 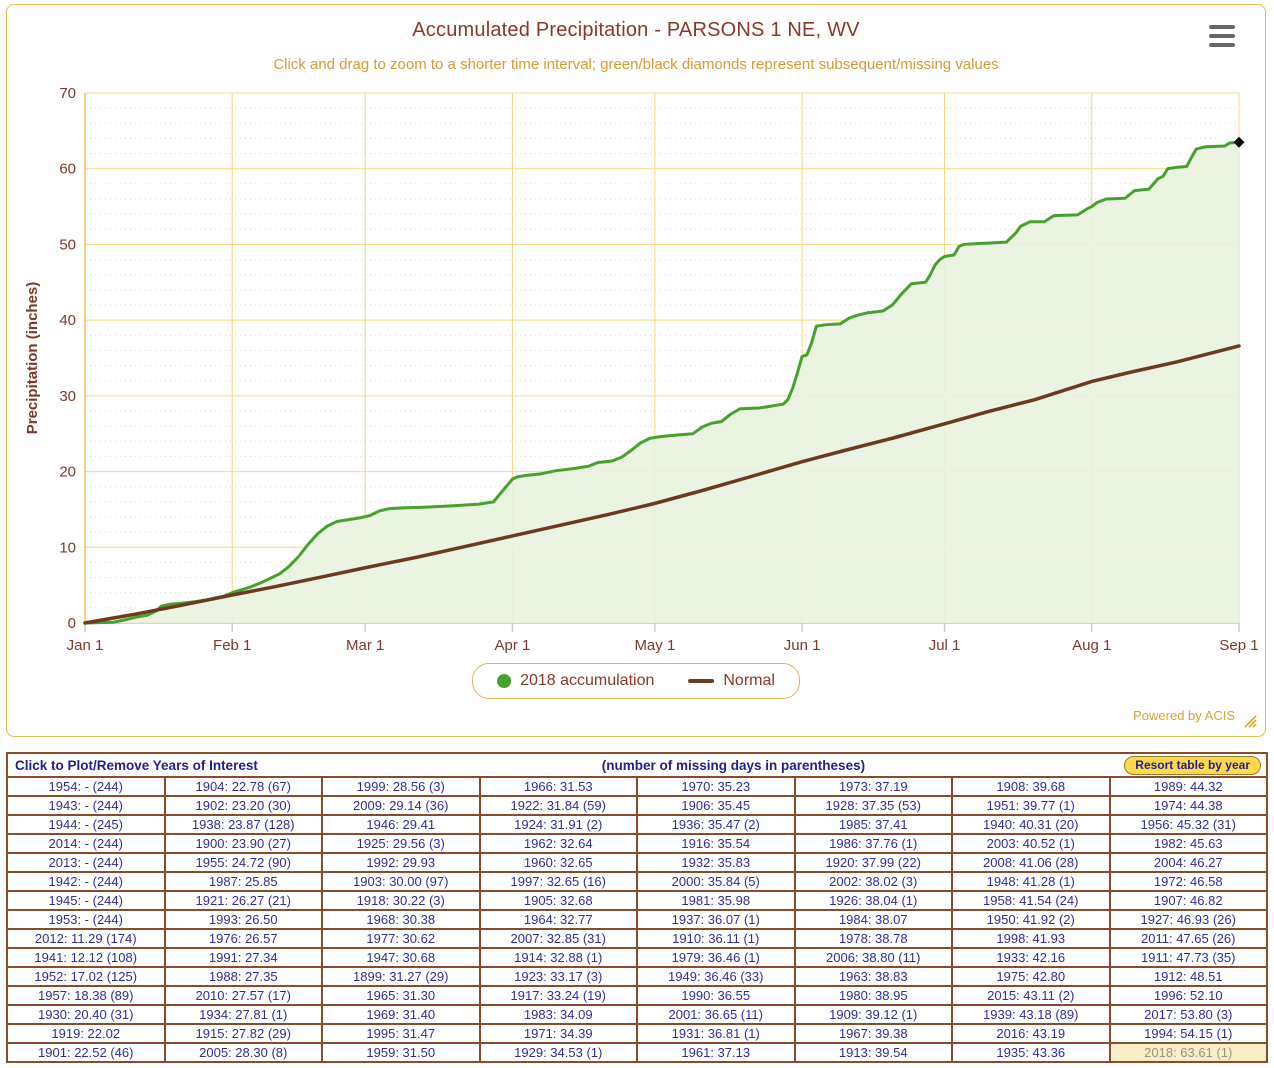 What do you see at coordinates (873, 900) in the screenshot?
I see `year-value-cell: 1926: 38.04 (1)` at bounding box center [873, 900].